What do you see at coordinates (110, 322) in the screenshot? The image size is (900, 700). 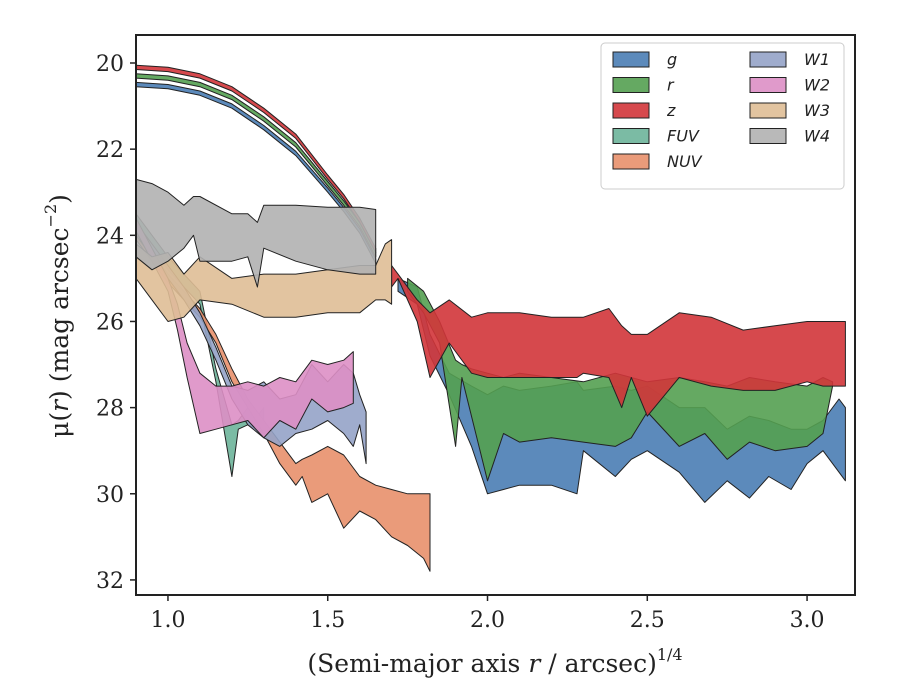 I see `y-tick-label: 26` at bounding box center [110, 322].